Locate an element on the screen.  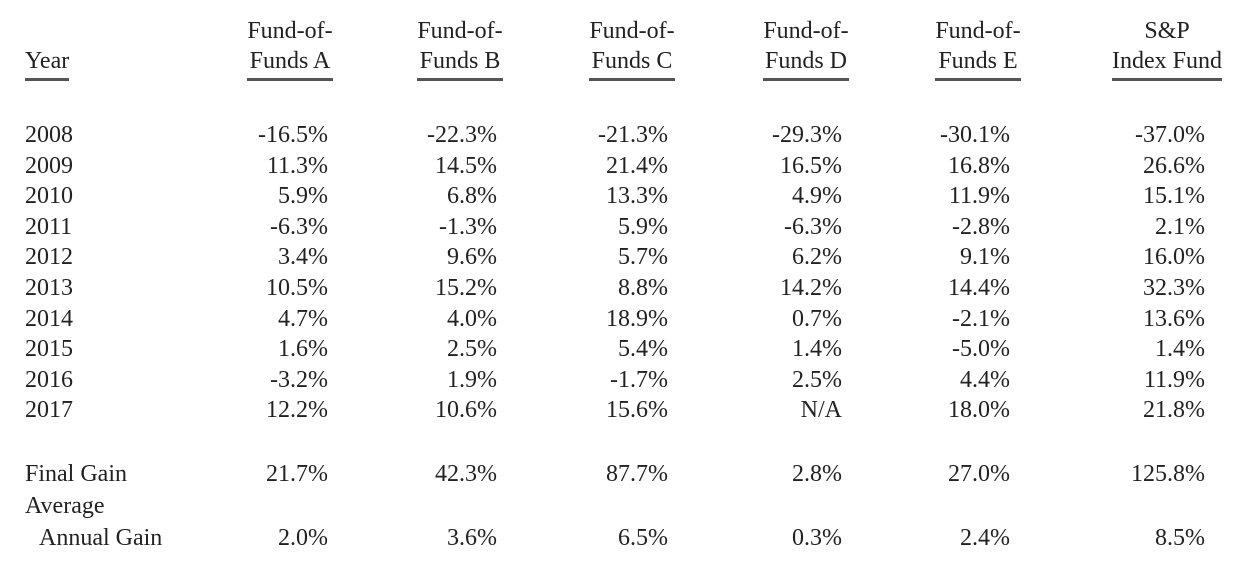
return-value: -22.3% is located at coordinates (462, 135).